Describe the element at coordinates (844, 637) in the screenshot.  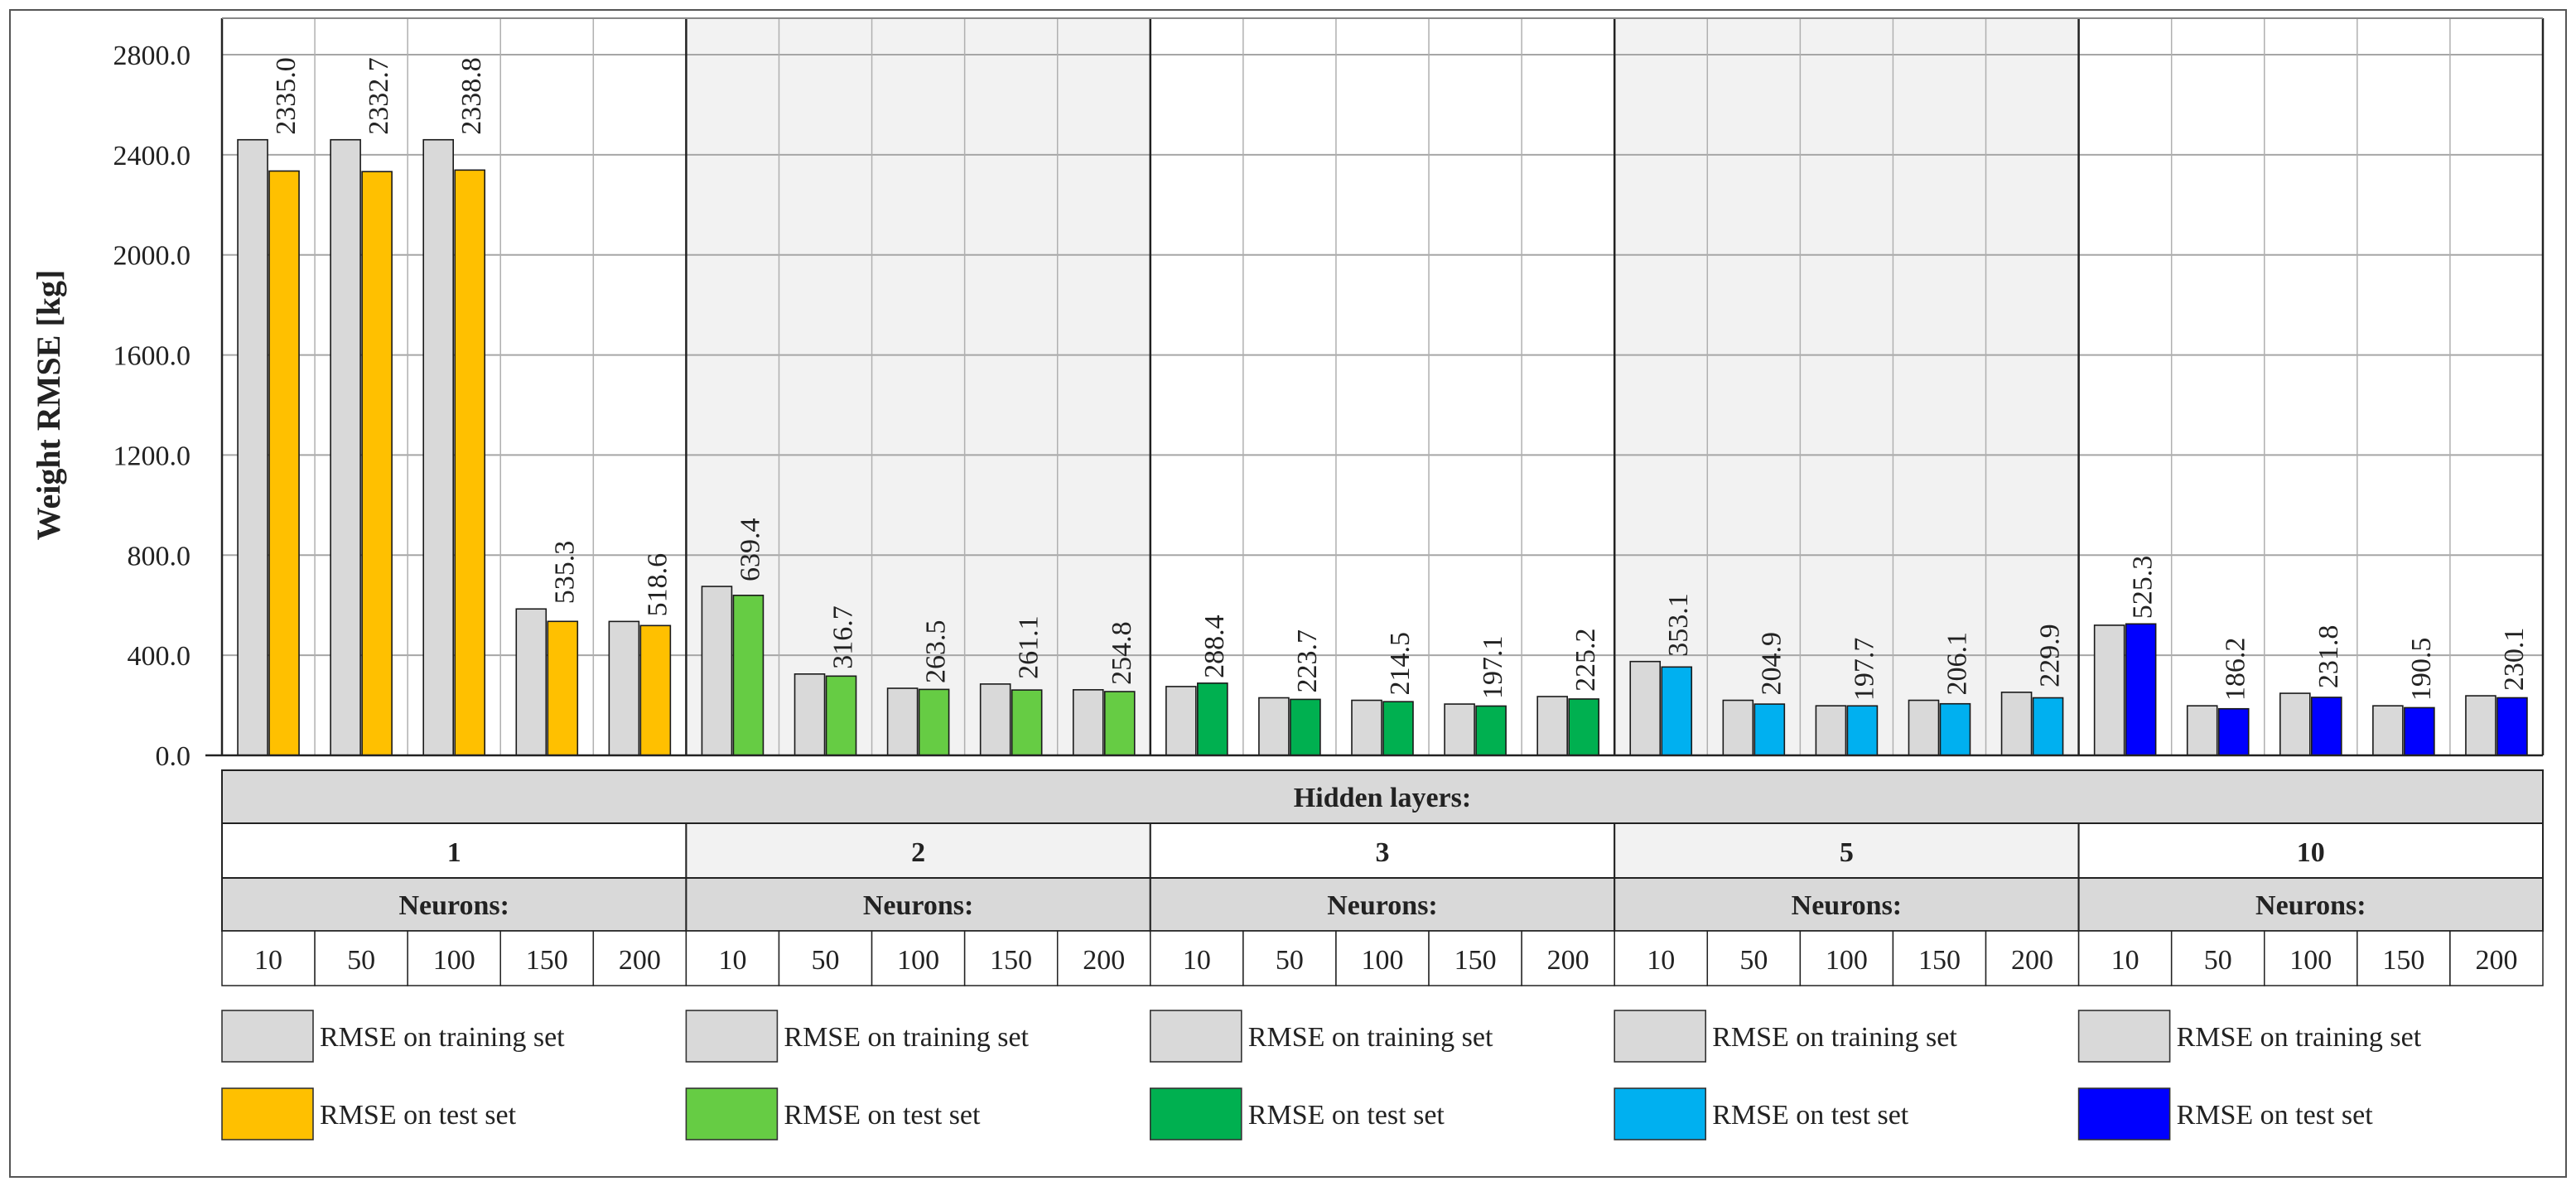
I see `test-value-label: 316.7` at that location.